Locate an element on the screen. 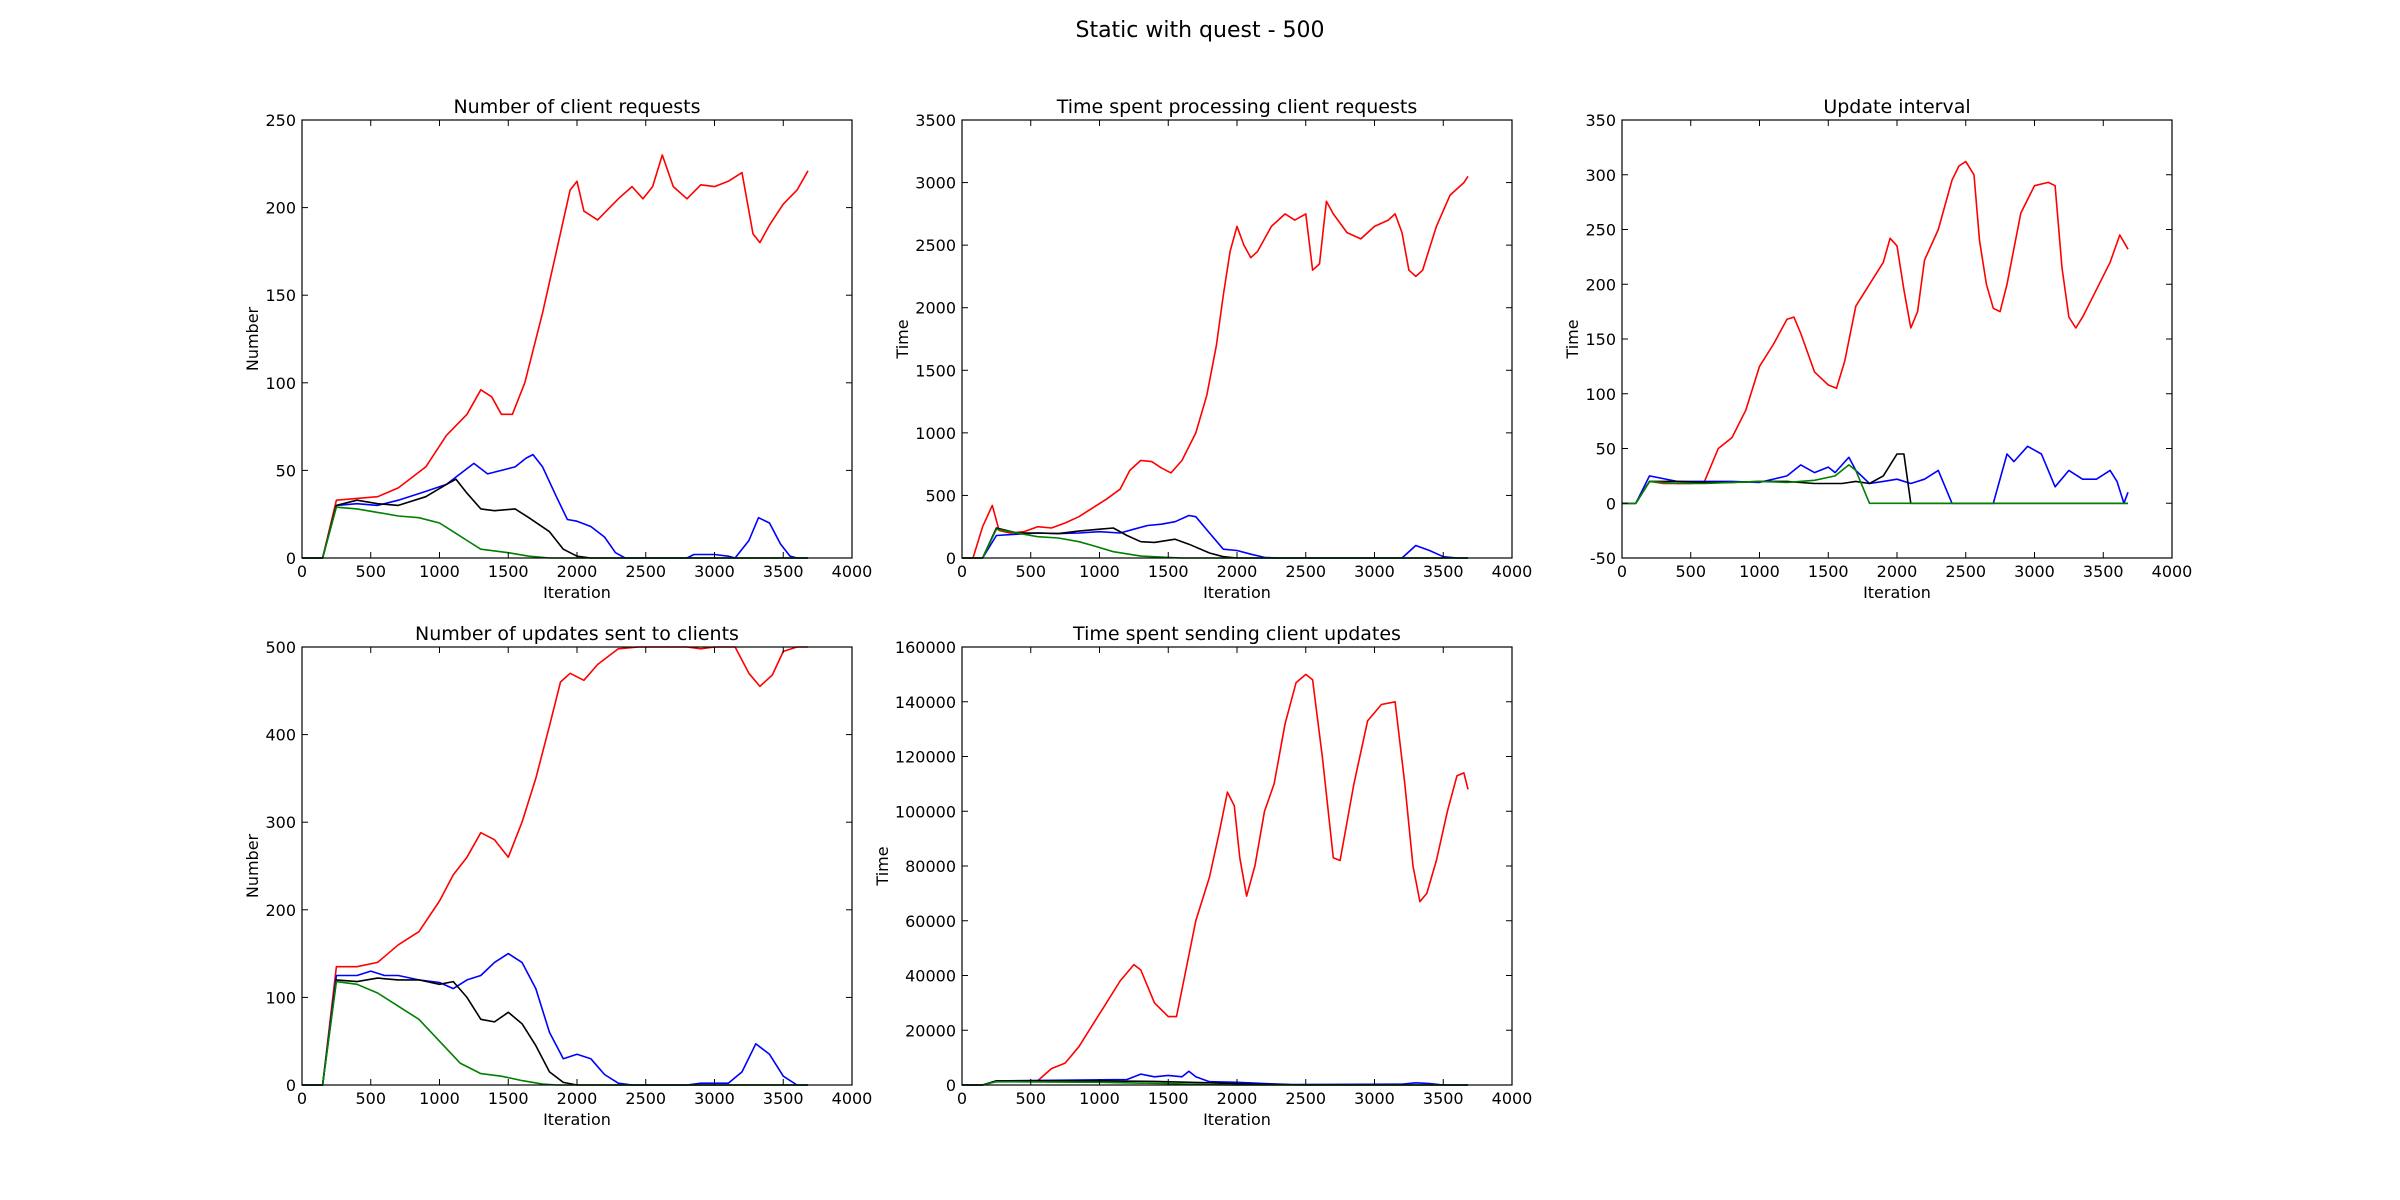  y-tick-label: 1500 is located at coordinates (935, 370).